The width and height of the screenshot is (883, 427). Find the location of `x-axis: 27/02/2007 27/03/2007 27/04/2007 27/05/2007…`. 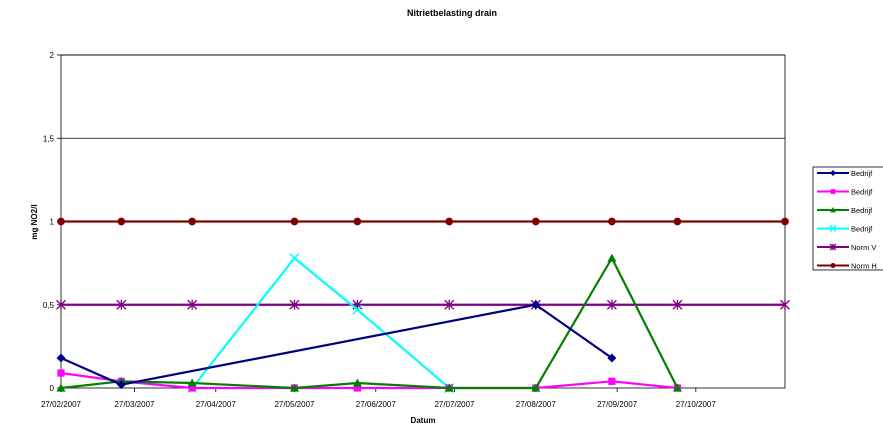

x-axis: 27/02/2007 27/03/2007 27/04/2007 27/05/2007… is located at coordinates (378, 398).